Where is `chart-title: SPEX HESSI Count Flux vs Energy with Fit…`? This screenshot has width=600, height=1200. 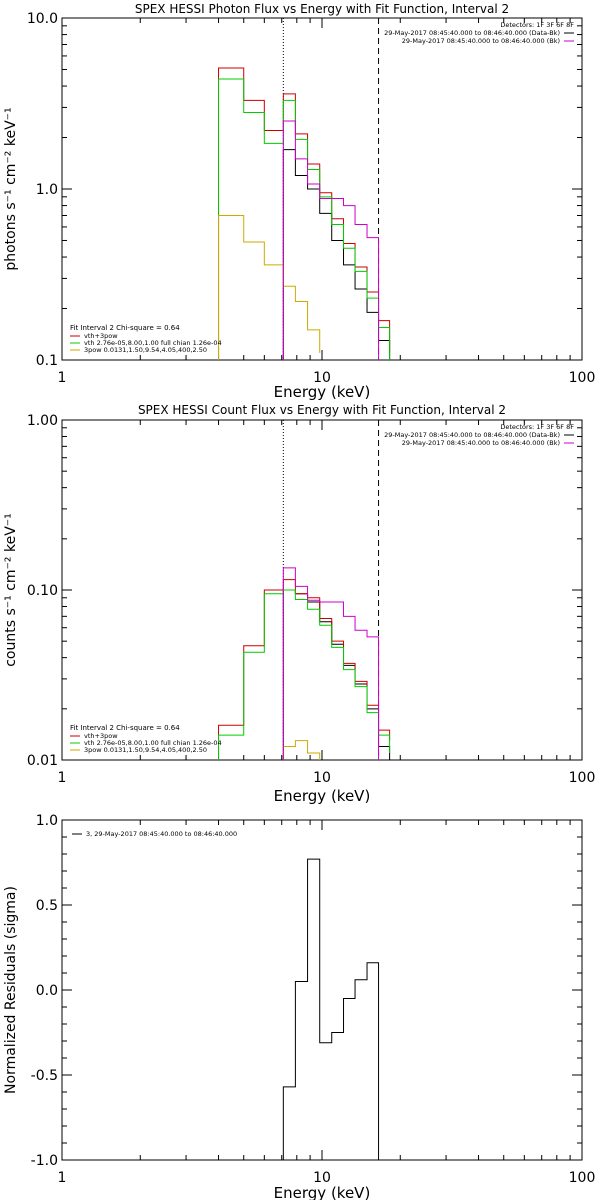
chart-title: SPEX HESSI Count Flux vs Energy with Fit… is located at coordinates (322, 410).